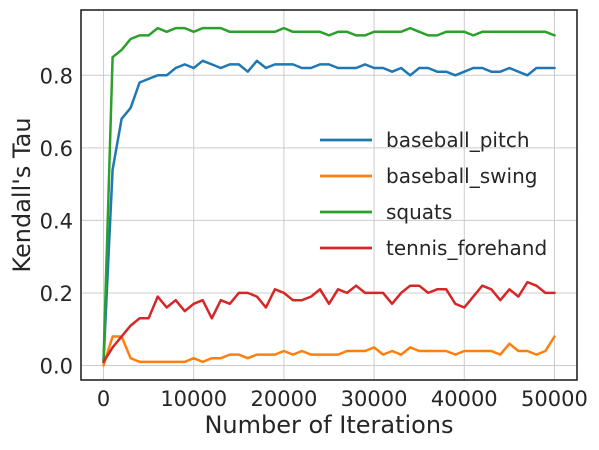 The image size is (599, 450). I want to click on y-axis-ticks: 0.0 0.2 0.4 0.6 0.8, so click(56, 221).